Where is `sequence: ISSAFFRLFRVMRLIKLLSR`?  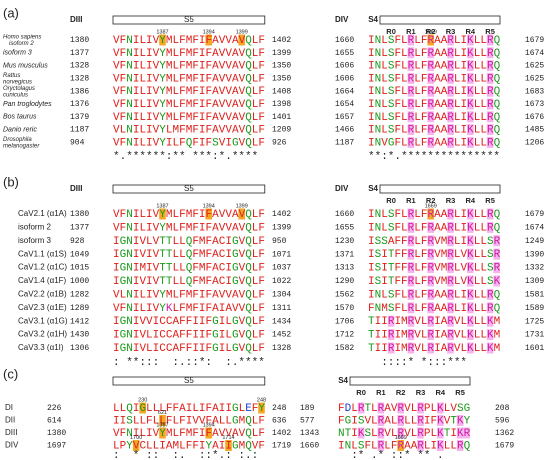 sequence: ISSAFFRLFRVMRLIKLLSR is located at coordinates (434, 242).